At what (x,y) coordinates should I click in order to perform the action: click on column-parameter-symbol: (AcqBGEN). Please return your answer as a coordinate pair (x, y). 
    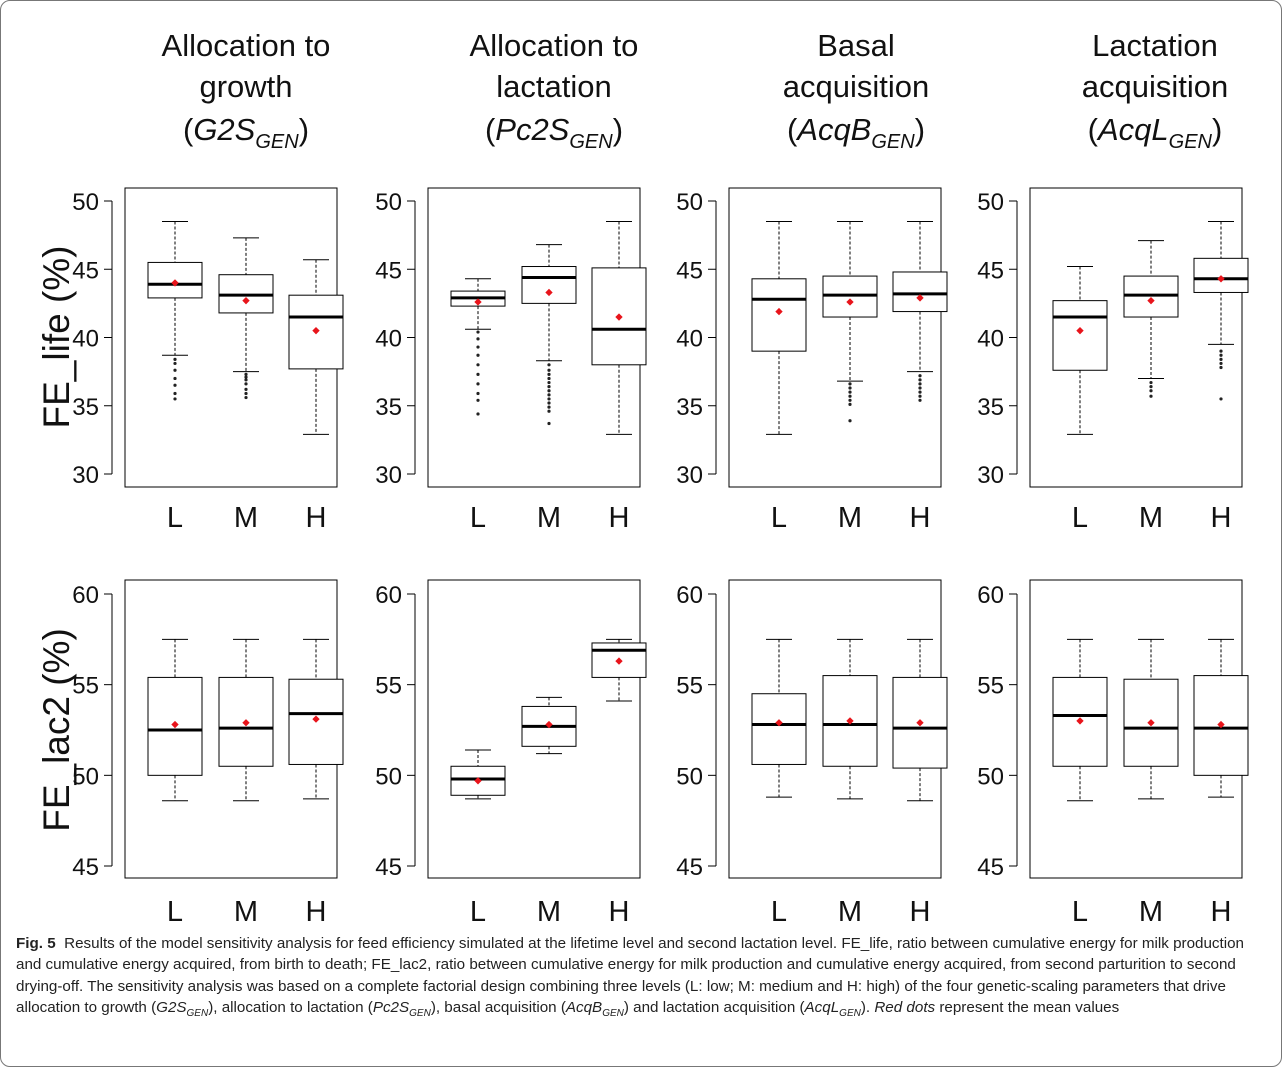
    Looking at the image, I should click on (856, 132).